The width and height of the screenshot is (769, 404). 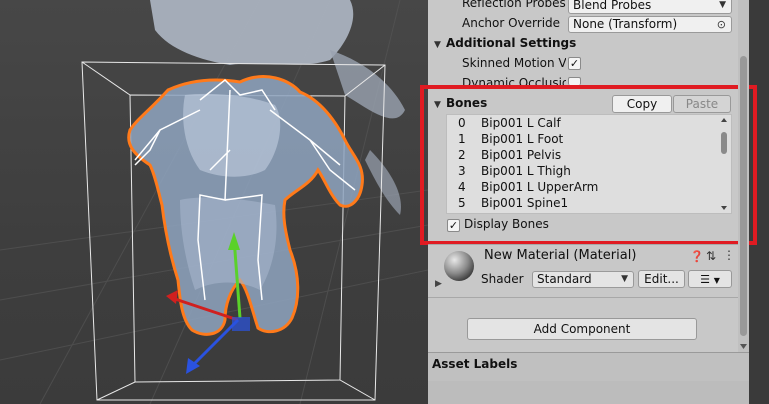 I want to click on list-icon: ☰, so click(x=705, y=279).